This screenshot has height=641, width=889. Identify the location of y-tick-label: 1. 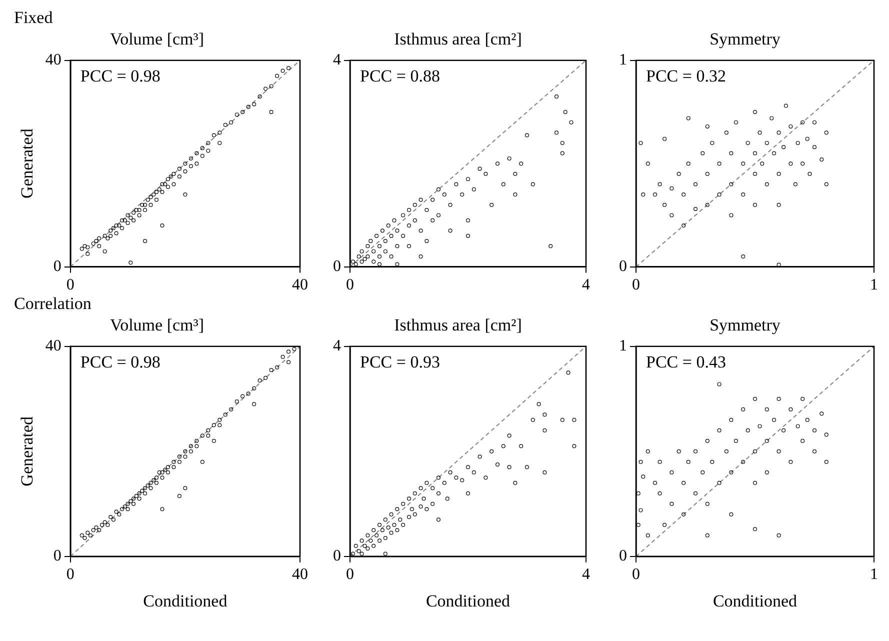
(623, 60).